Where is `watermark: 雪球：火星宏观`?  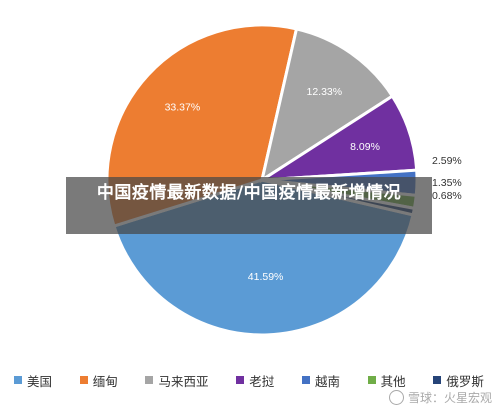
watermark: 雪球：火星宏观 is located at coordinates (440, 397).